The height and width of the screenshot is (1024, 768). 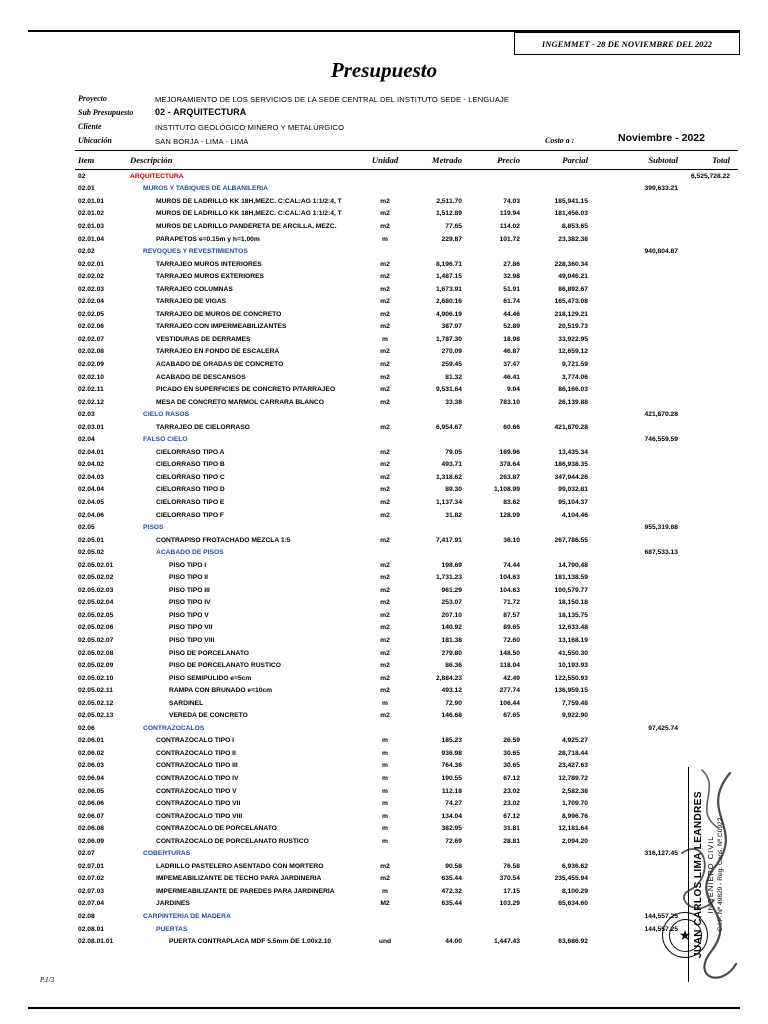 What do you see at coordinates (509, 465) in the screenshot?
I see `cell-pre: 378.64` at bounding box center [509, 465].